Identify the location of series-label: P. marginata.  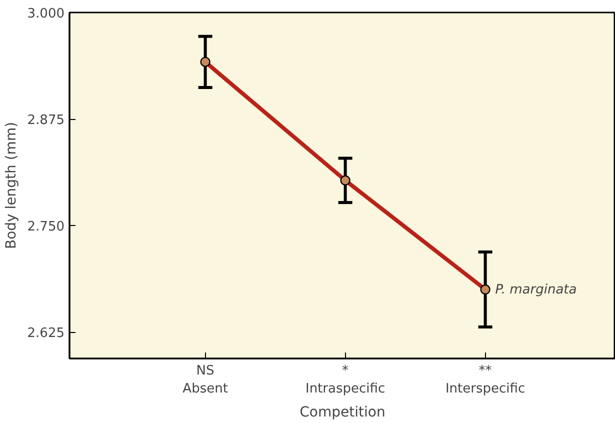
(536, 290).